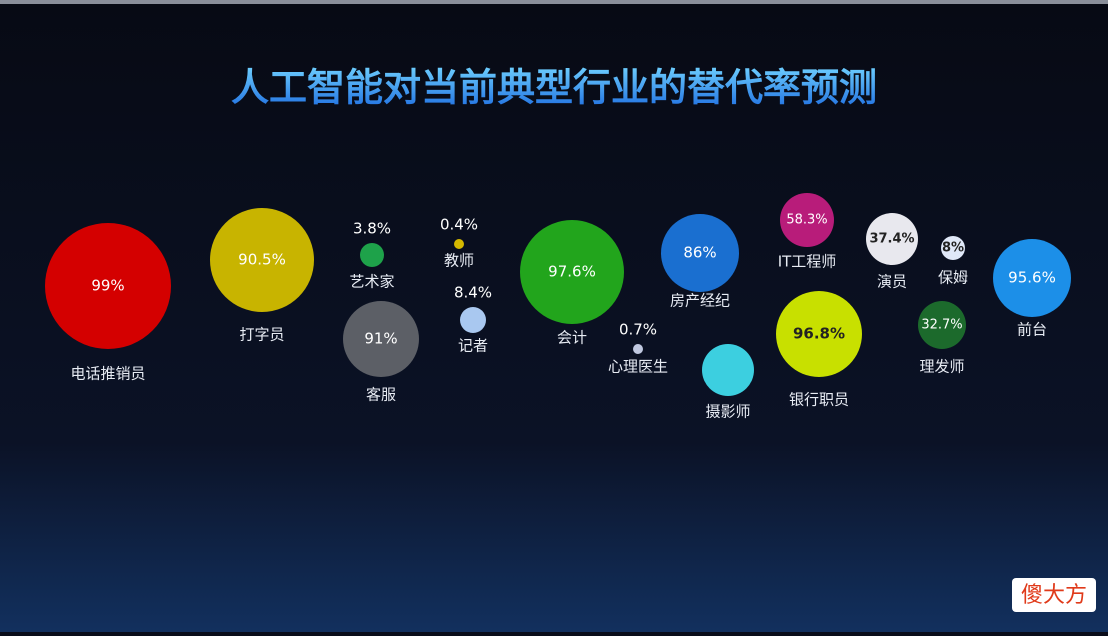 The height and width of the screenshot is (636, 1108). I want to click on category-label: 房产经纪, so click(700, 301).